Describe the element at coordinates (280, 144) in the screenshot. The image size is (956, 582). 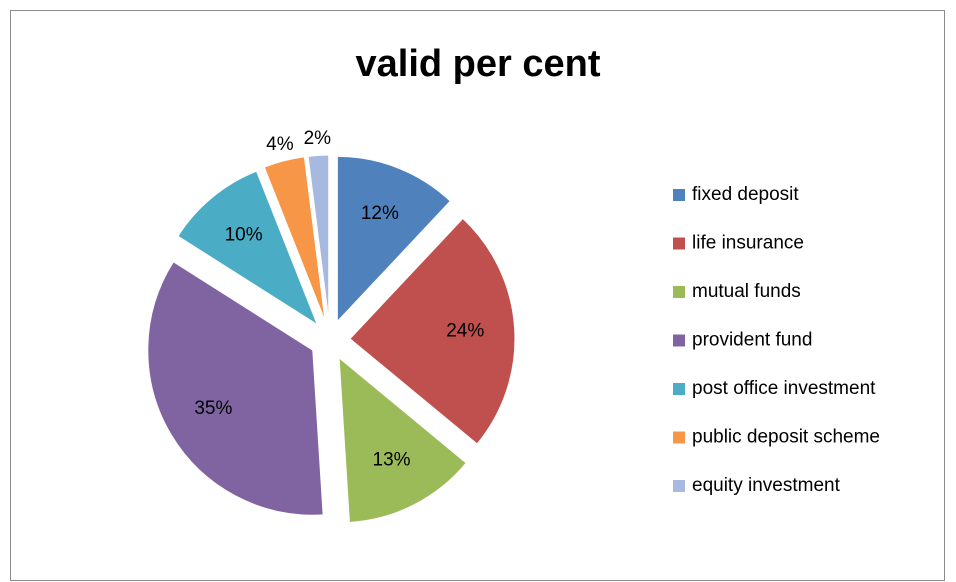
I see `data-label: 4%` at that location.